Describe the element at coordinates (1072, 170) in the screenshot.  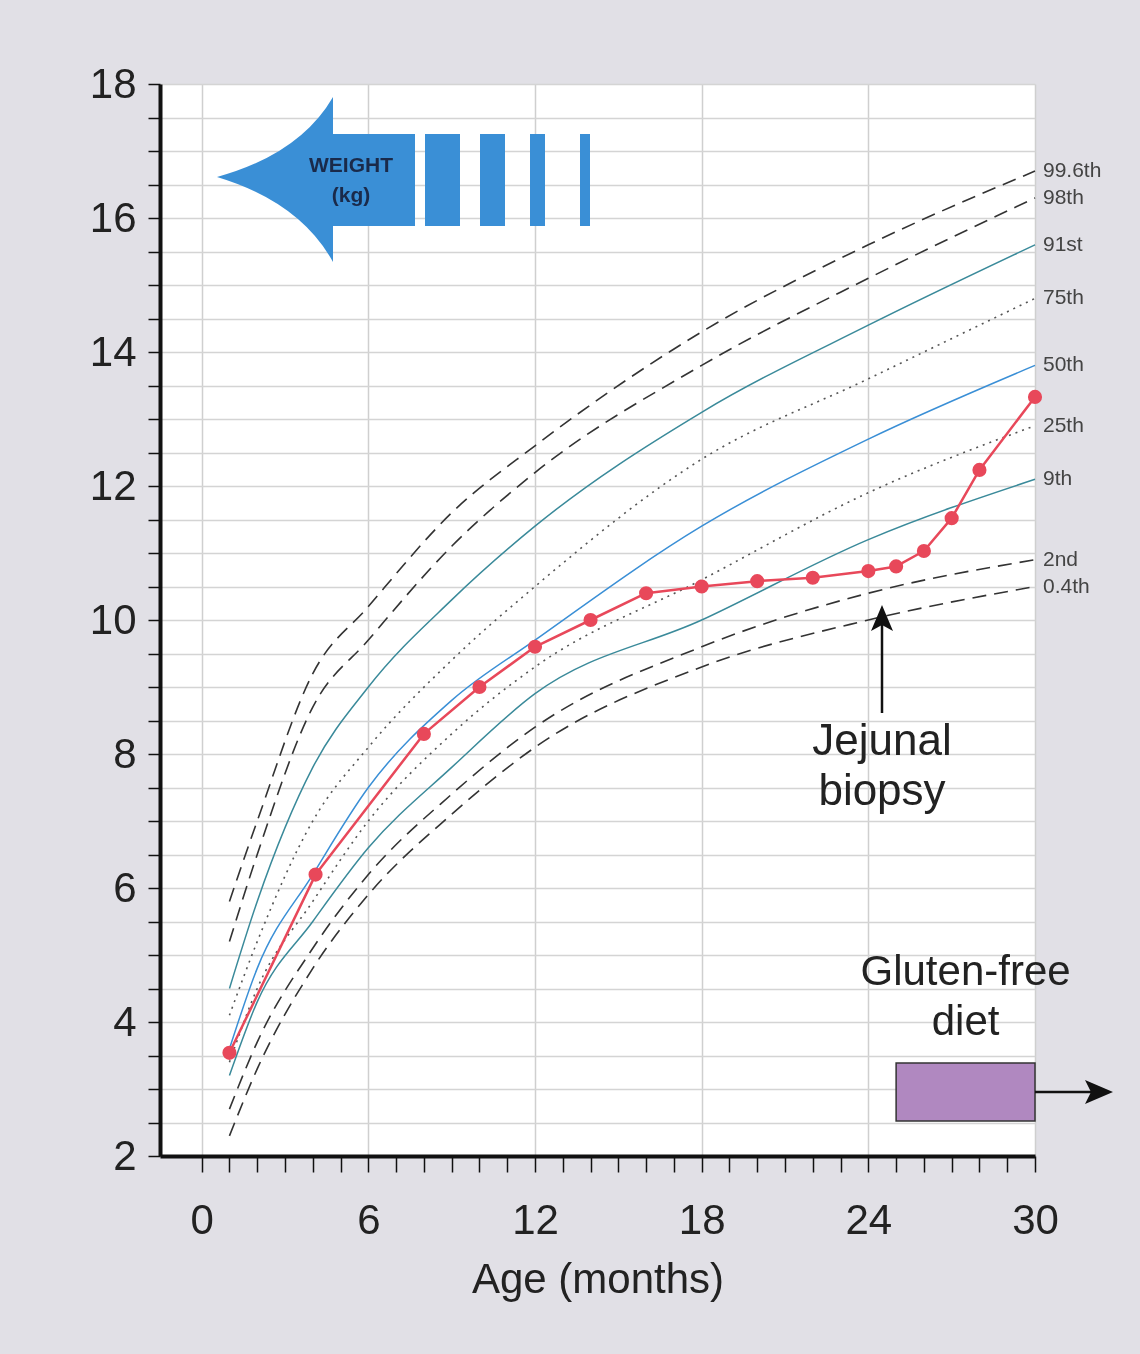
I see `series-label: 99.6th` at that location.